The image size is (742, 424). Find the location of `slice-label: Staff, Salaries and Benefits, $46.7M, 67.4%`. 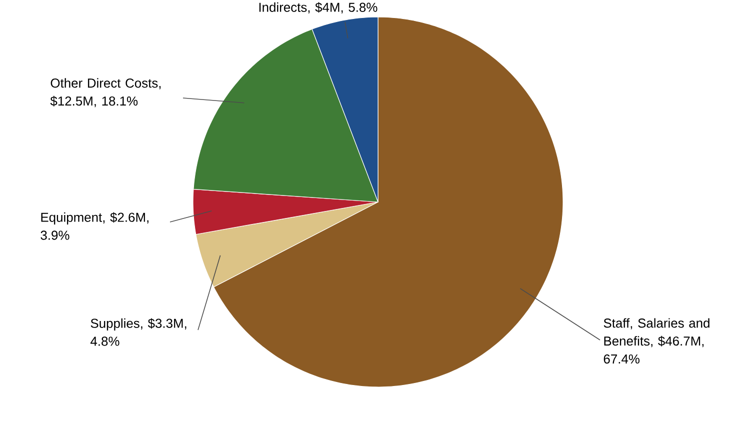

slice-label: Staff, Salaries and Benefits, $46.7M, 67.4% is located at coordinates (657, 341).